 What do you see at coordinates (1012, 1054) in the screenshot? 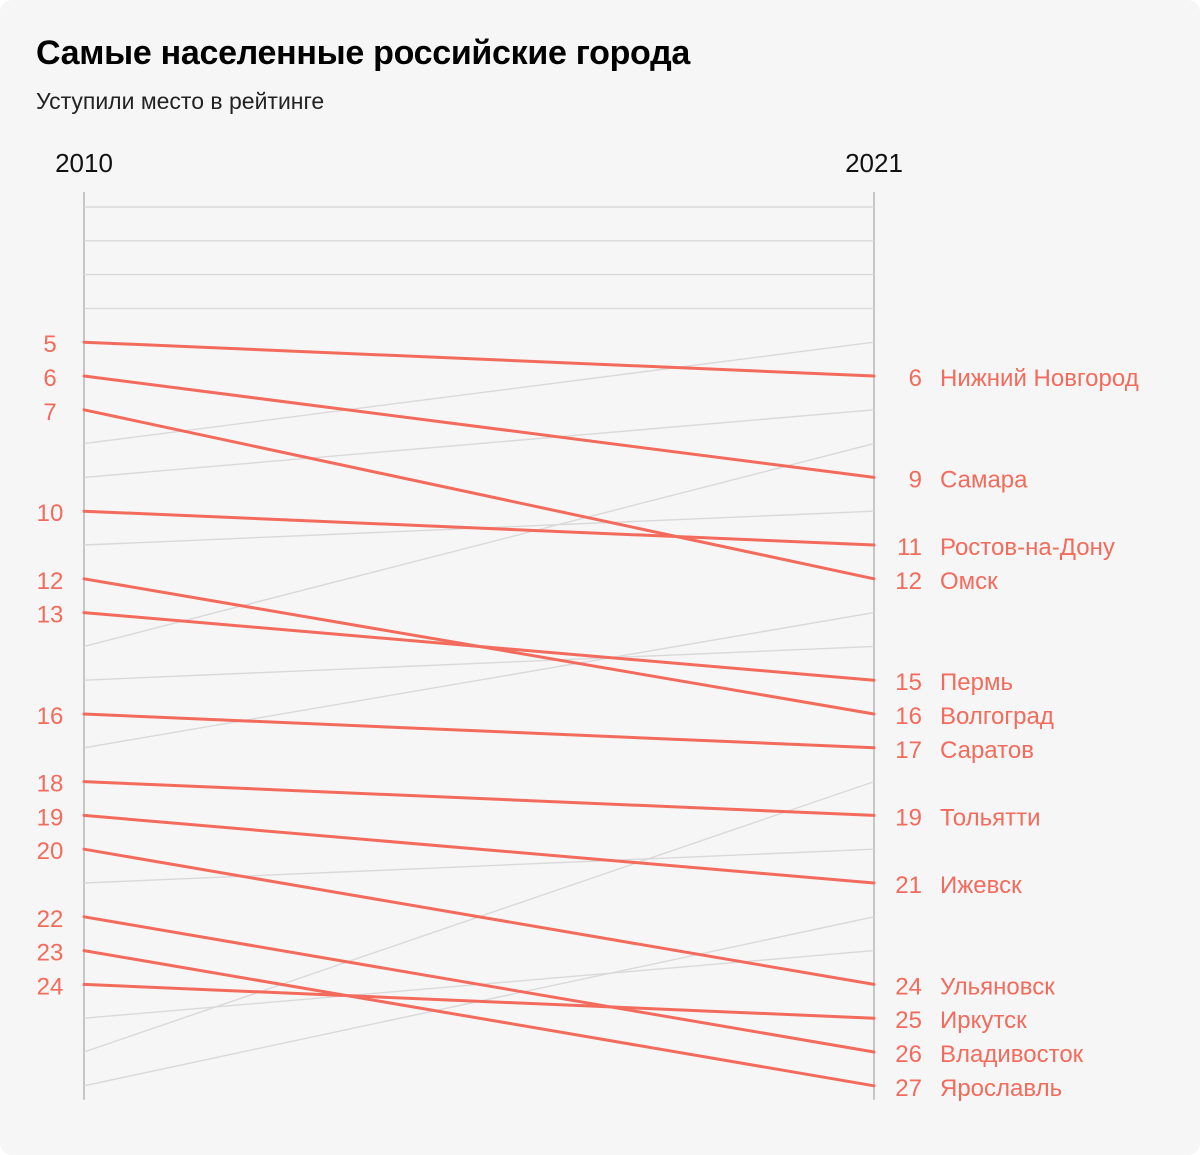
I see `city-label: Владивосток` at bounding box center [1012, 1054].